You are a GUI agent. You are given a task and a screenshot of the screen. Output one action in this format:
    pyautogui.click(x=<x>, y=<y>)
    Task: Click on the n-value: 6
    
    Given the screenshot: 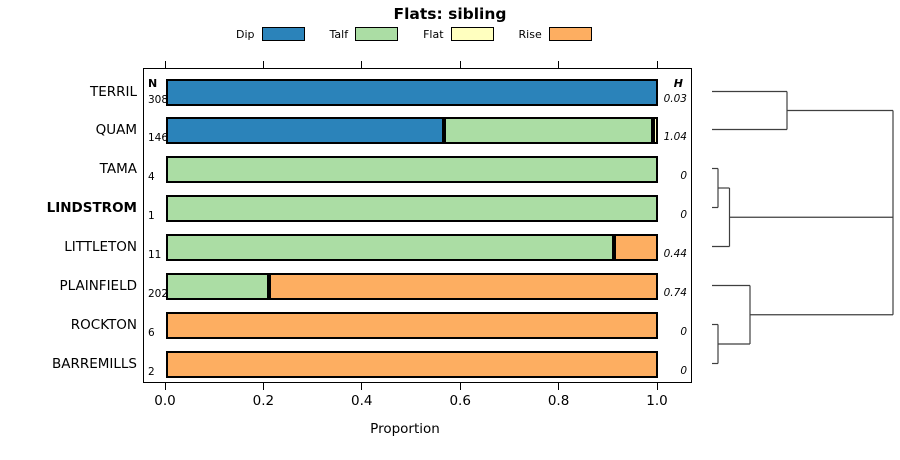 What is the action you would take?
    pyautogui.click(x=151, y=333)
    